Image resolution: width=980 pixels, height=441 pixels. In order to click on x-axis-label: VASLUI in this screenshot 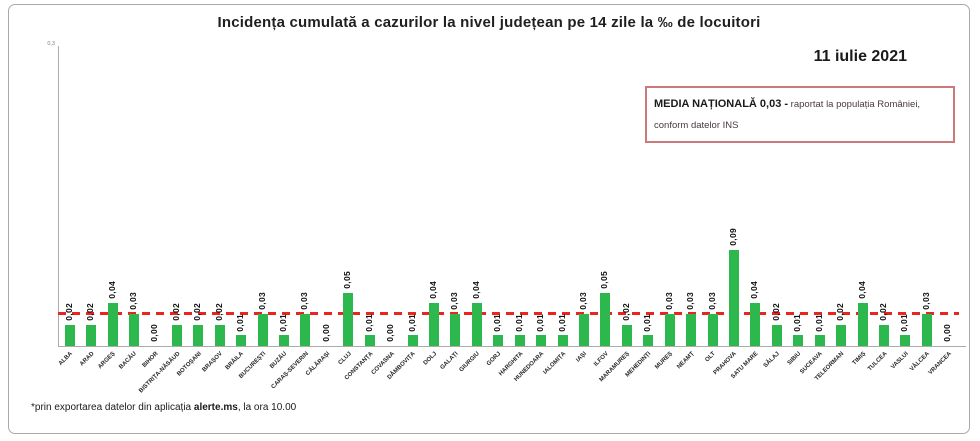, I will do `click(900, 361)`.